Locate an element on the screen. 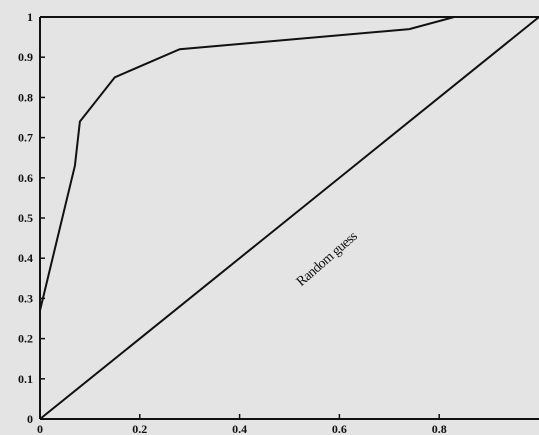  y-tick-label: 0 is located at coordinates (30, 419).